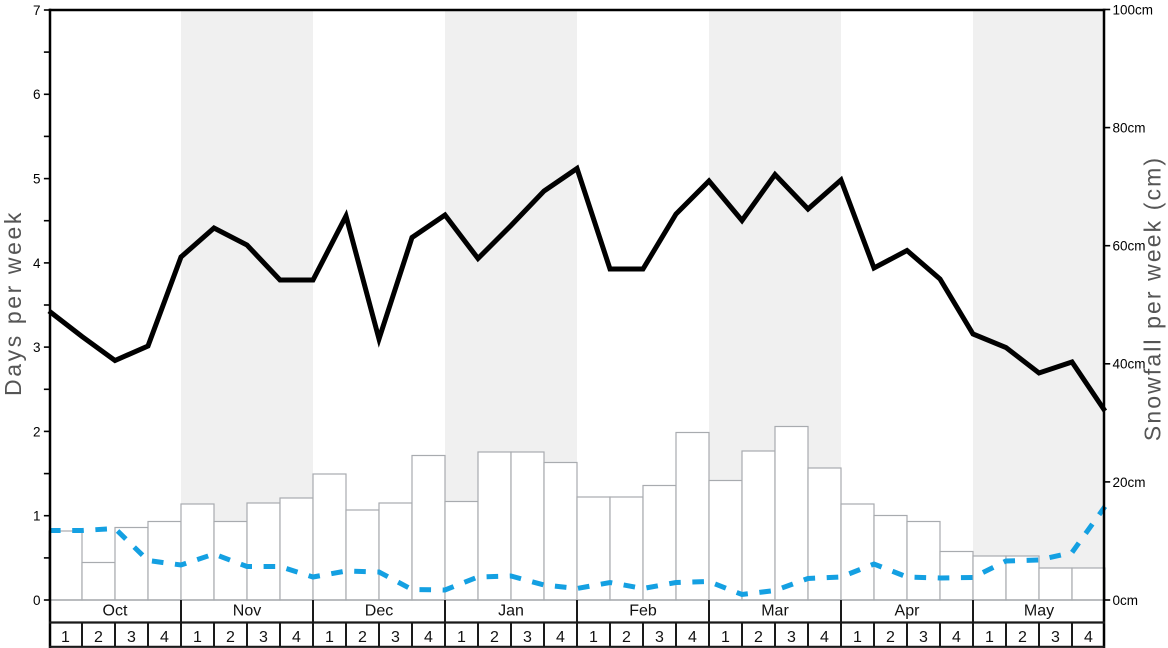  I want to click on svg-text: May, so click(1039, 611).